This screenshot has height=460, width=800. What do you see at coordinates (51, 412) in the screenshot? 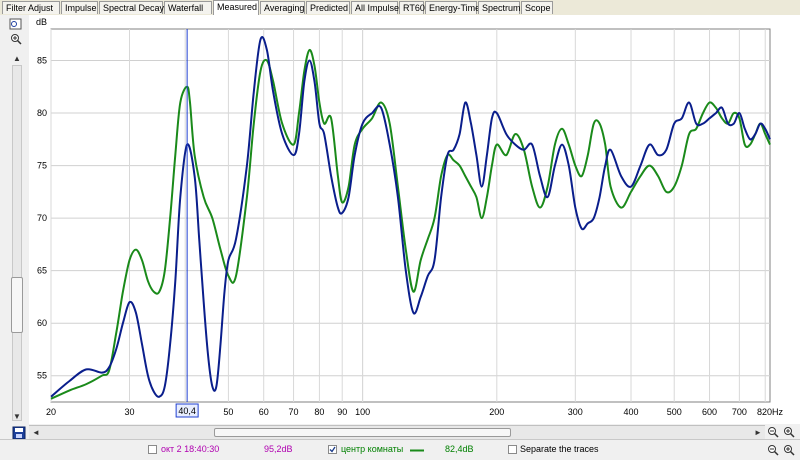
I see `x-tick-label: 20` at bounding box center [51, 412].